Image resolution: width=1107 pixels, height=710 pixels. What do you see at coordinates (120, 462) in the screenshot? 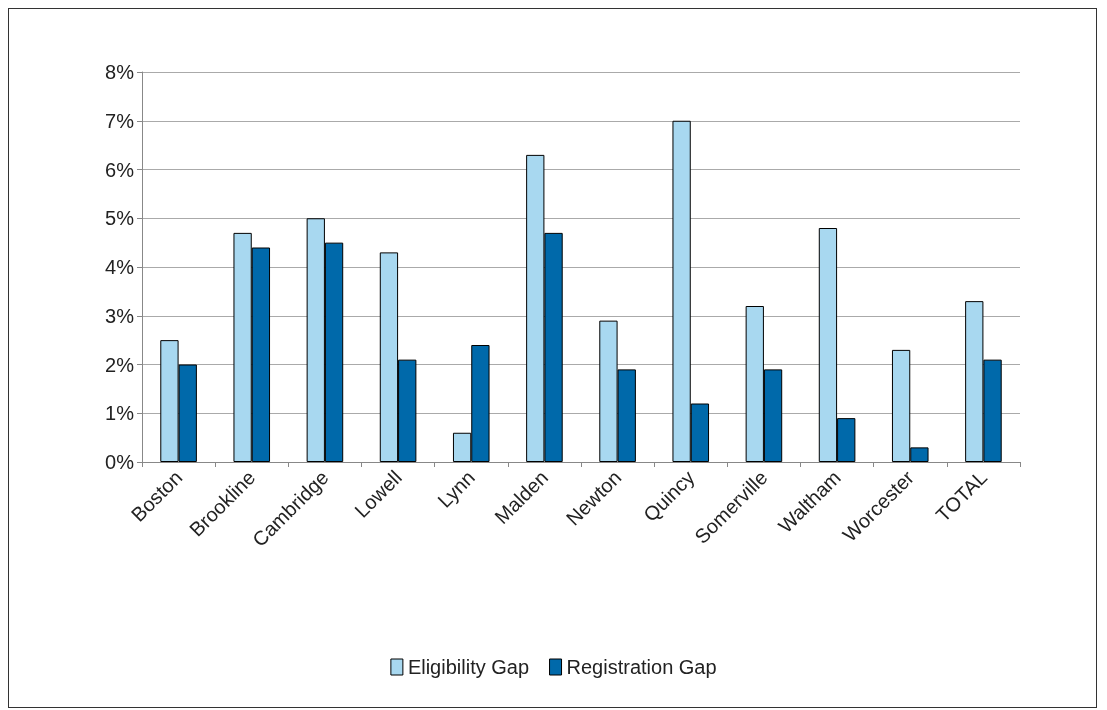
I see `y-tick-label: 0%` at bounding box center [120, 462].